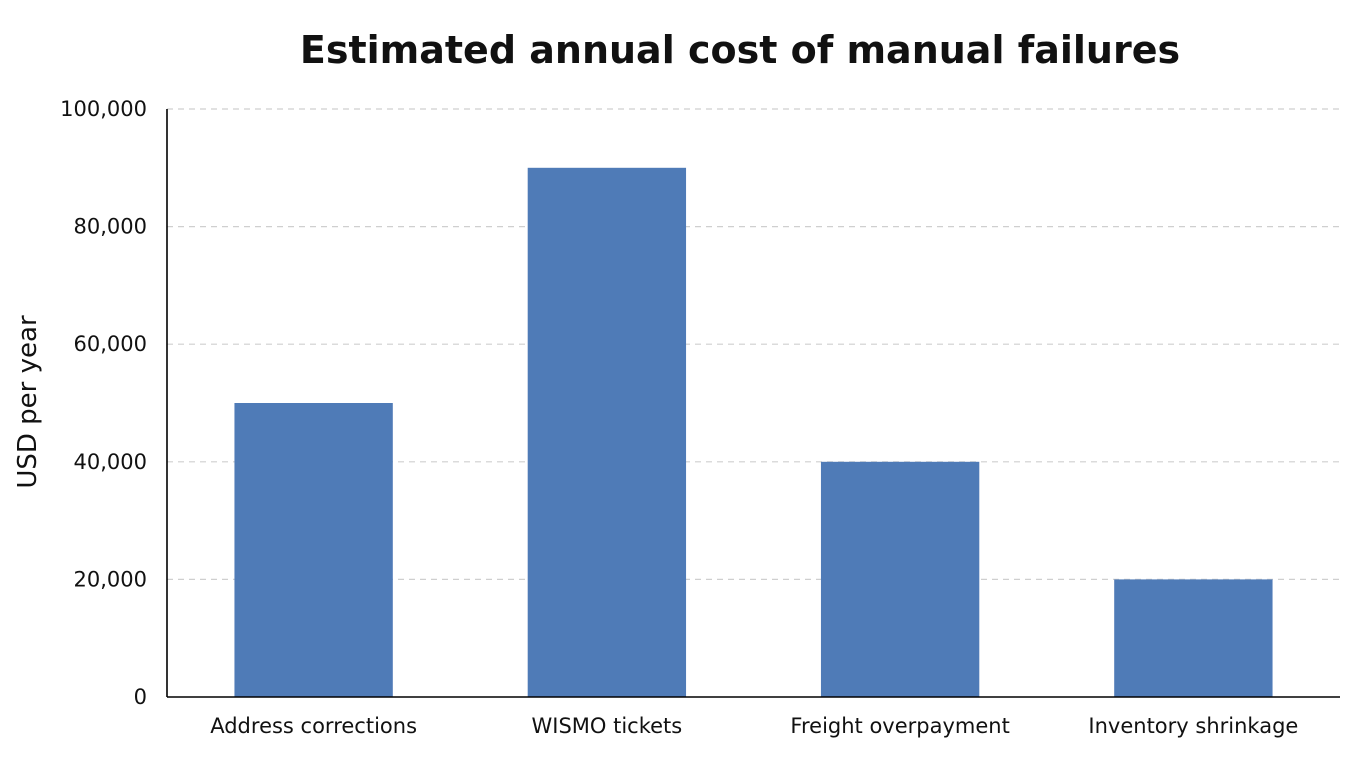 Image resolution: width=1360 pixels, height=768 pixels. I want to click on y-tick-label: 100,000, so click(103, 109).